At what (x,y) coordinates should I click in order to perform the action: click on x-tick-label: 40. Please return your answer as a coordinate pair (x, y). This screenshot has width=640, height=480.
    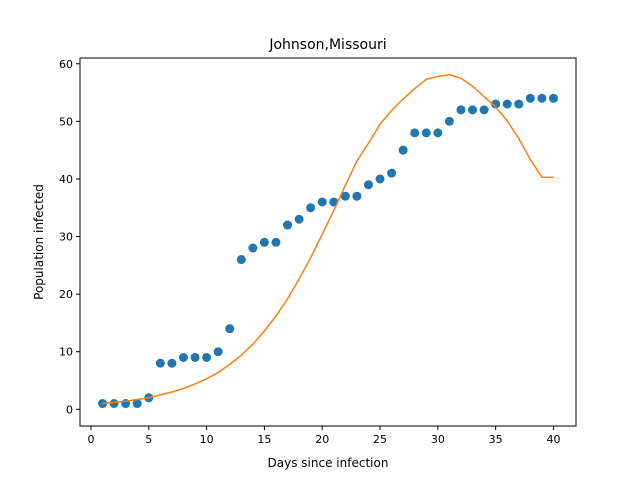
    Looking at the image, I should click on (553, 439).